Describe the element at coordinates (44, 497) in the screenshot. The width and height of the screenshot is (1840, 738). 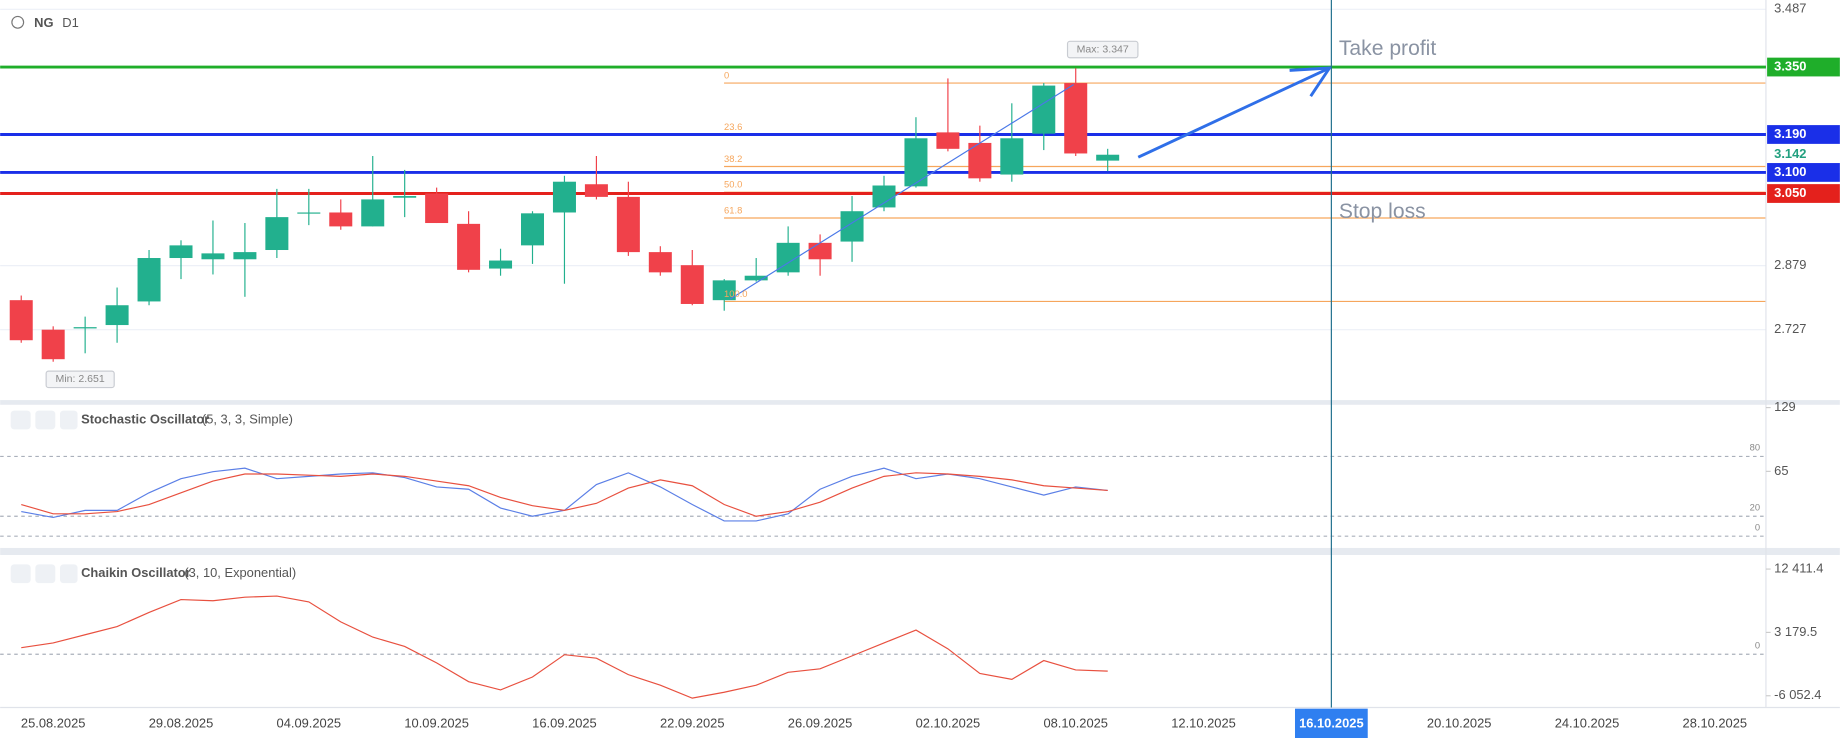
I see `indicator-controls` at that location.